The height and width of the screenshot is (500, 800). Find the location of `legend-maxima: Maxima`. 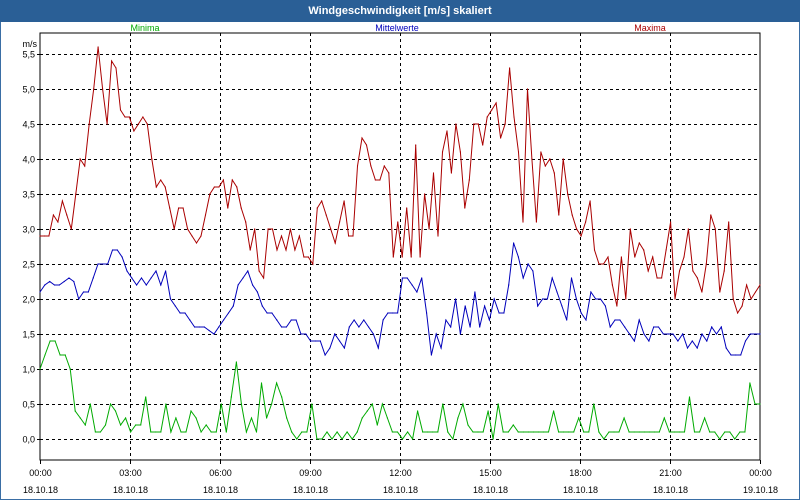

legend-maxima: Maxima is located at coordinates (650, 28).